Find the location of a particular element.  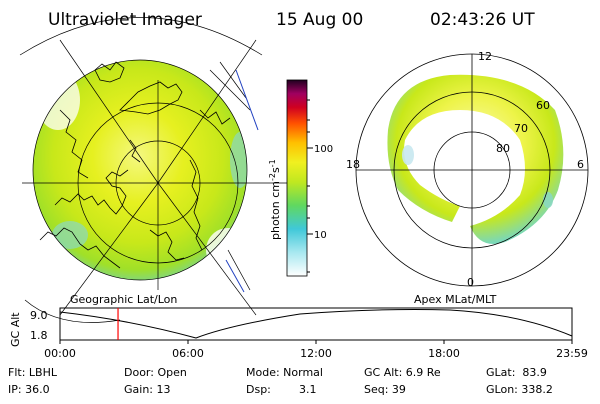

polar-mlt-0: 0 is located at coordinates (470, 282).